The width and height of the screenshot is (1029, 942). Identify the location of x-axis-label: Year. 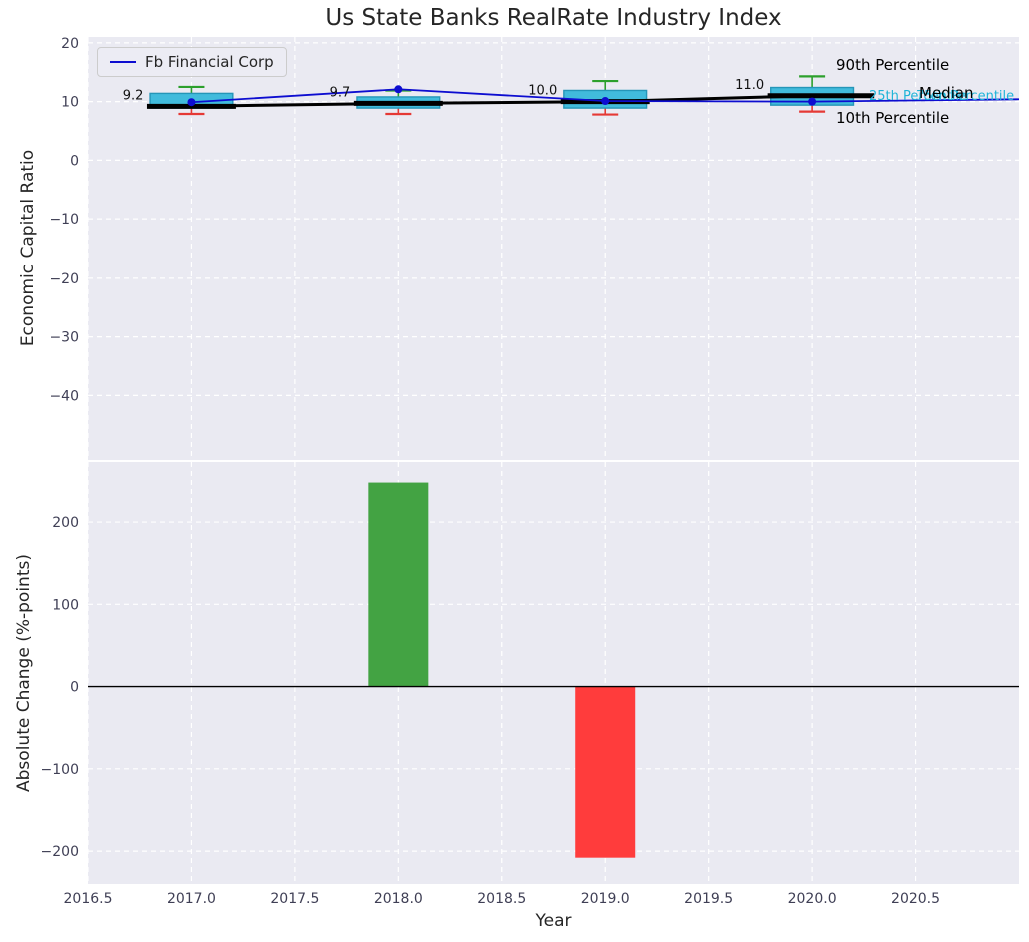
(553, 921).